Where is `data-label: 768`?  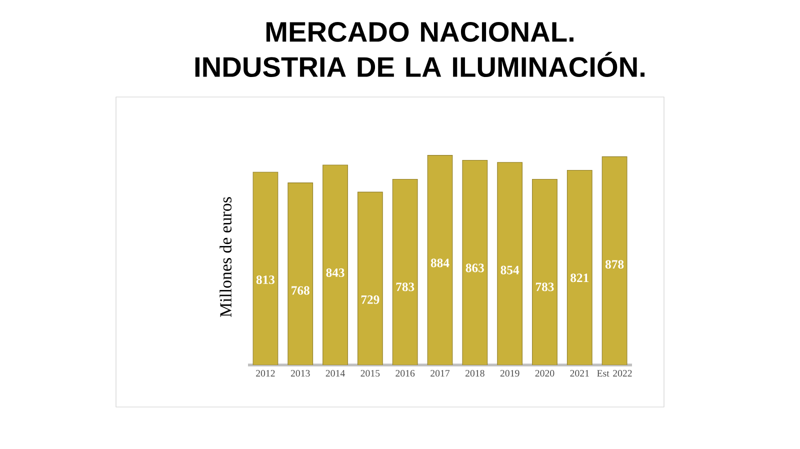
data-label: 768 is located at coordinates (301, 290).